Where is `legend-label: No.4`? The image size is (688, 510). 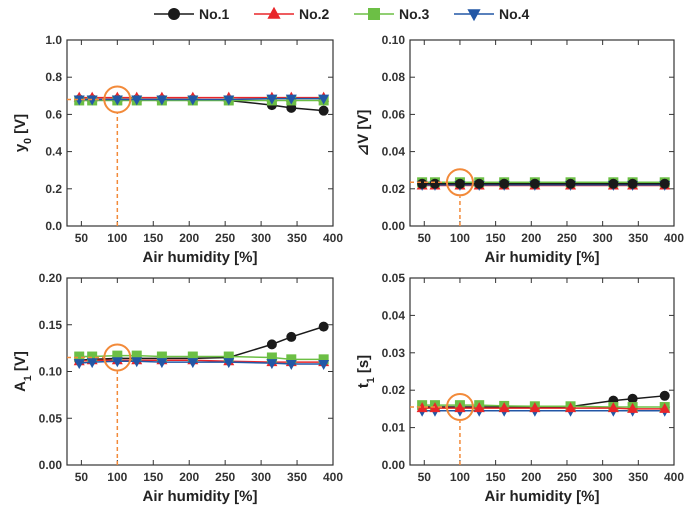 legend-label: No.4 is located at coordinates (514, 14).